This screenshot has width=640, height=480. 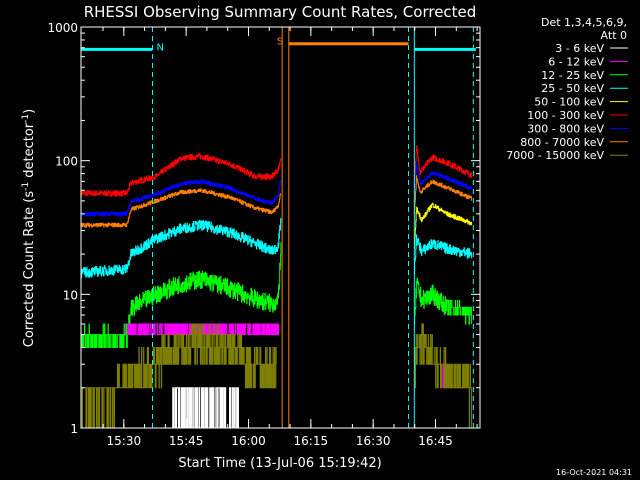 What do you see at coordinates (443, 255) in the screenshot?
I see `series-5-seg2` at bounding box center [443, 255].